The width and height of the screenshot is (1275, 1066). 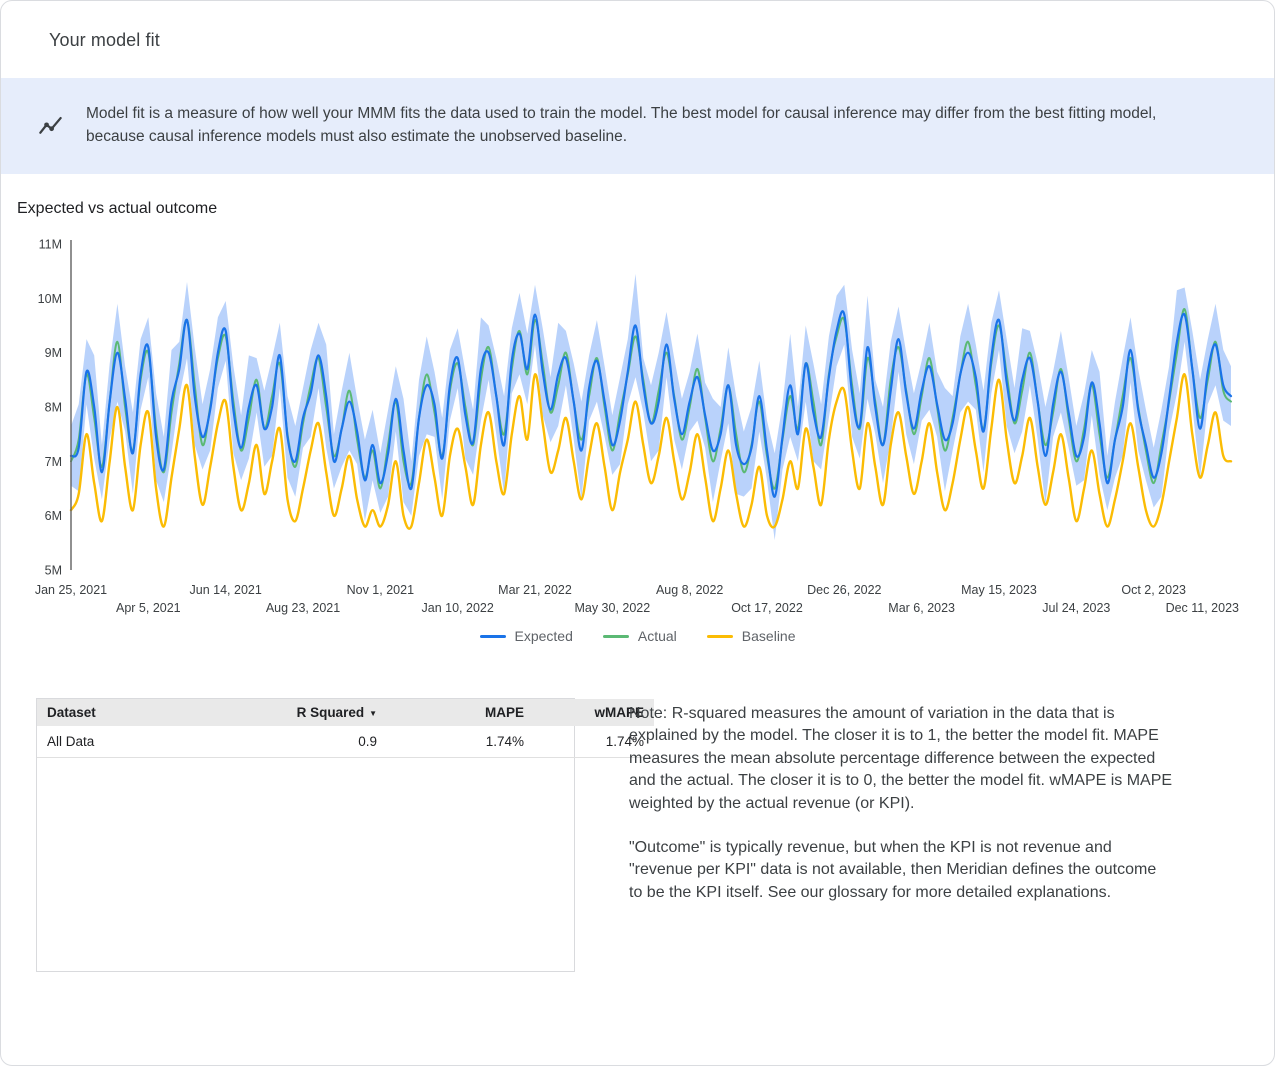 What do you see at coordinates (492, 636) in the screenshot?
I see `legend-swatch-expected` at bounding box center [492, 636].